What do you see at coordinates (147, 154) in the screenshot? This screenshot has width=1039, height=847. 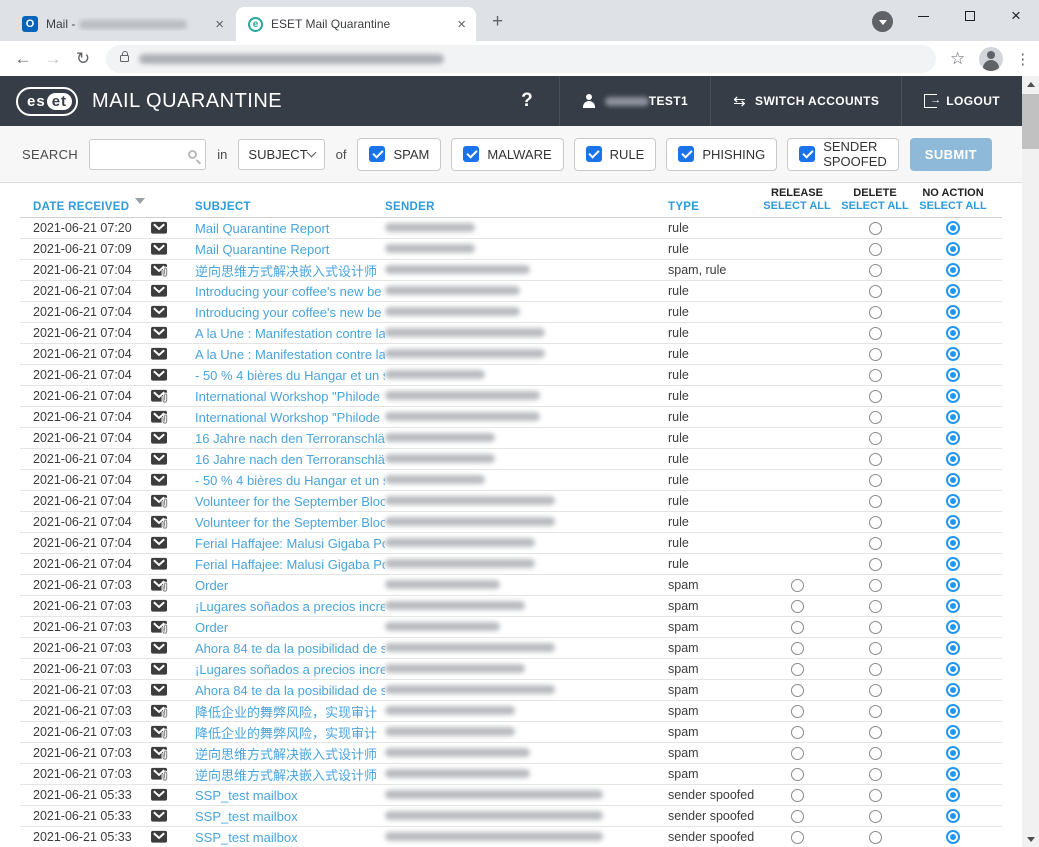 I see `search-input` at bounding box center [147, 154].